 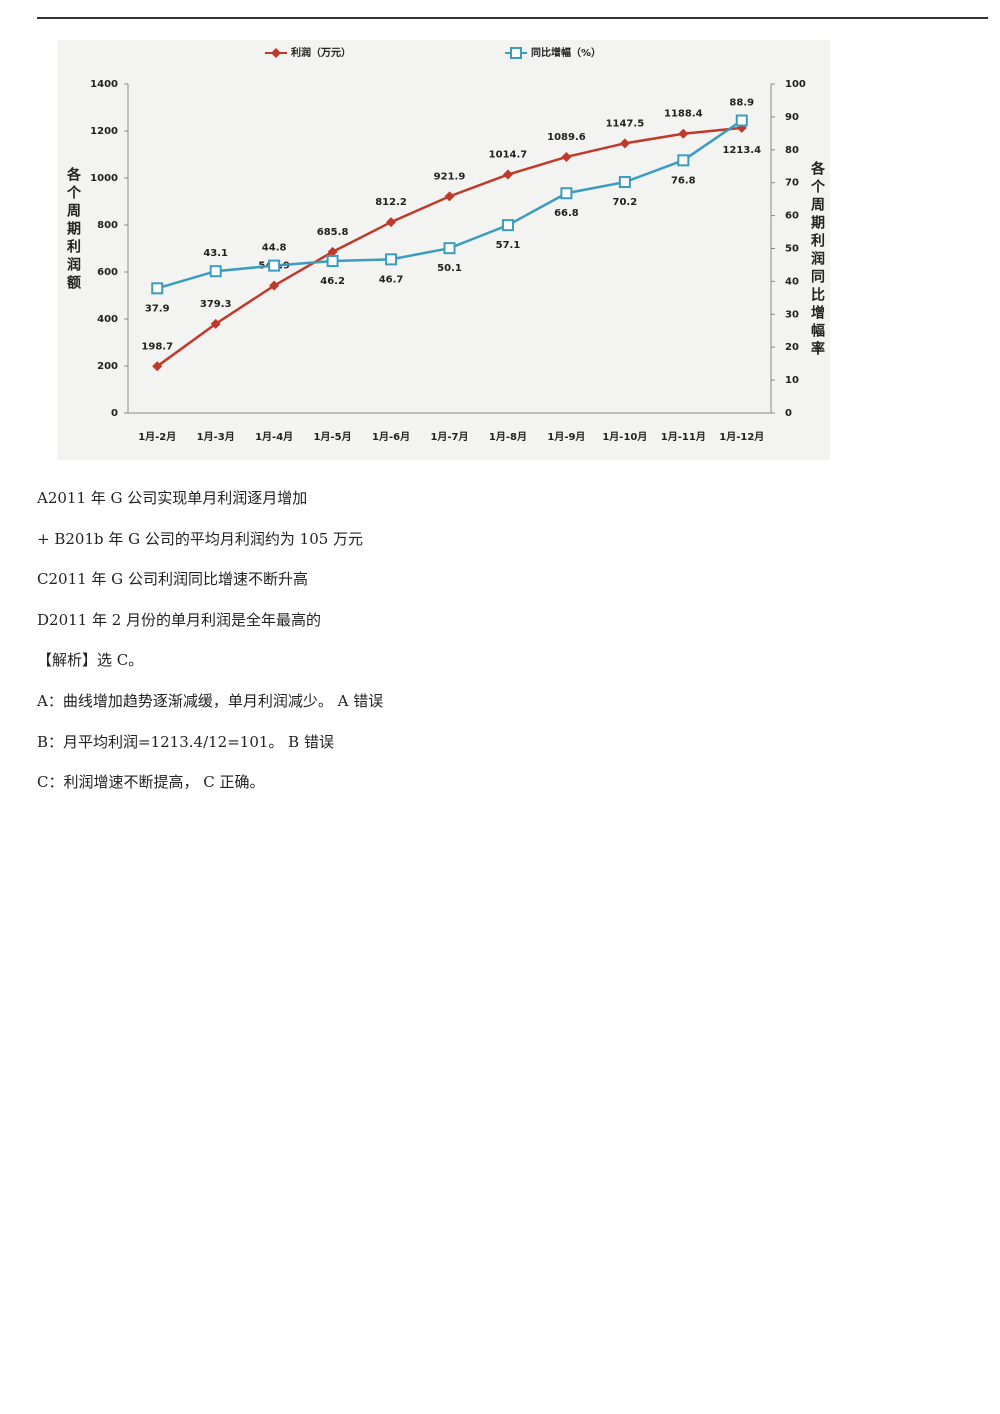 I want to click on y2-tick-label: 70, so click(x=792, y=183).